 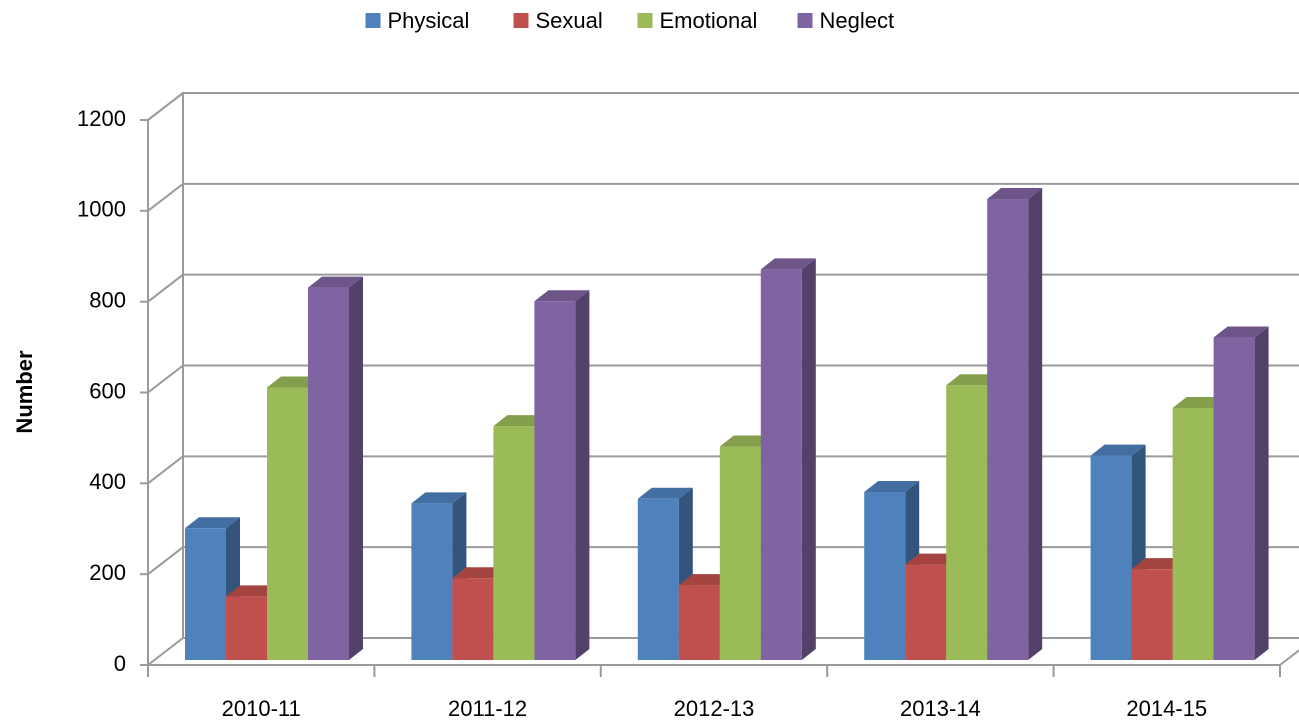 What do you see at coordinates (24, 392) in the screenshot?
I see `y-axis-label: Number` at bounding box center [24, 392].